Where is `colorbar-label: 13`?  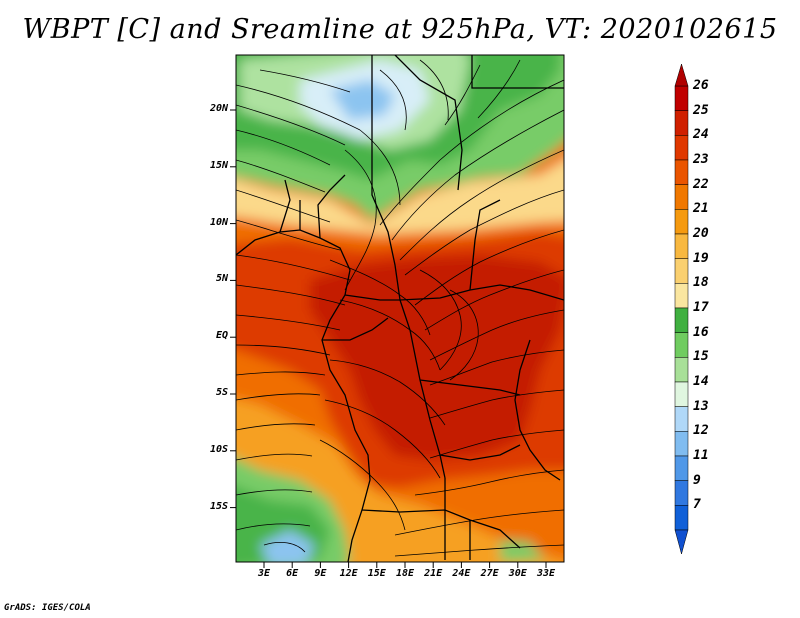 colorbar-label: 13 is located at coordinates (701, 406).